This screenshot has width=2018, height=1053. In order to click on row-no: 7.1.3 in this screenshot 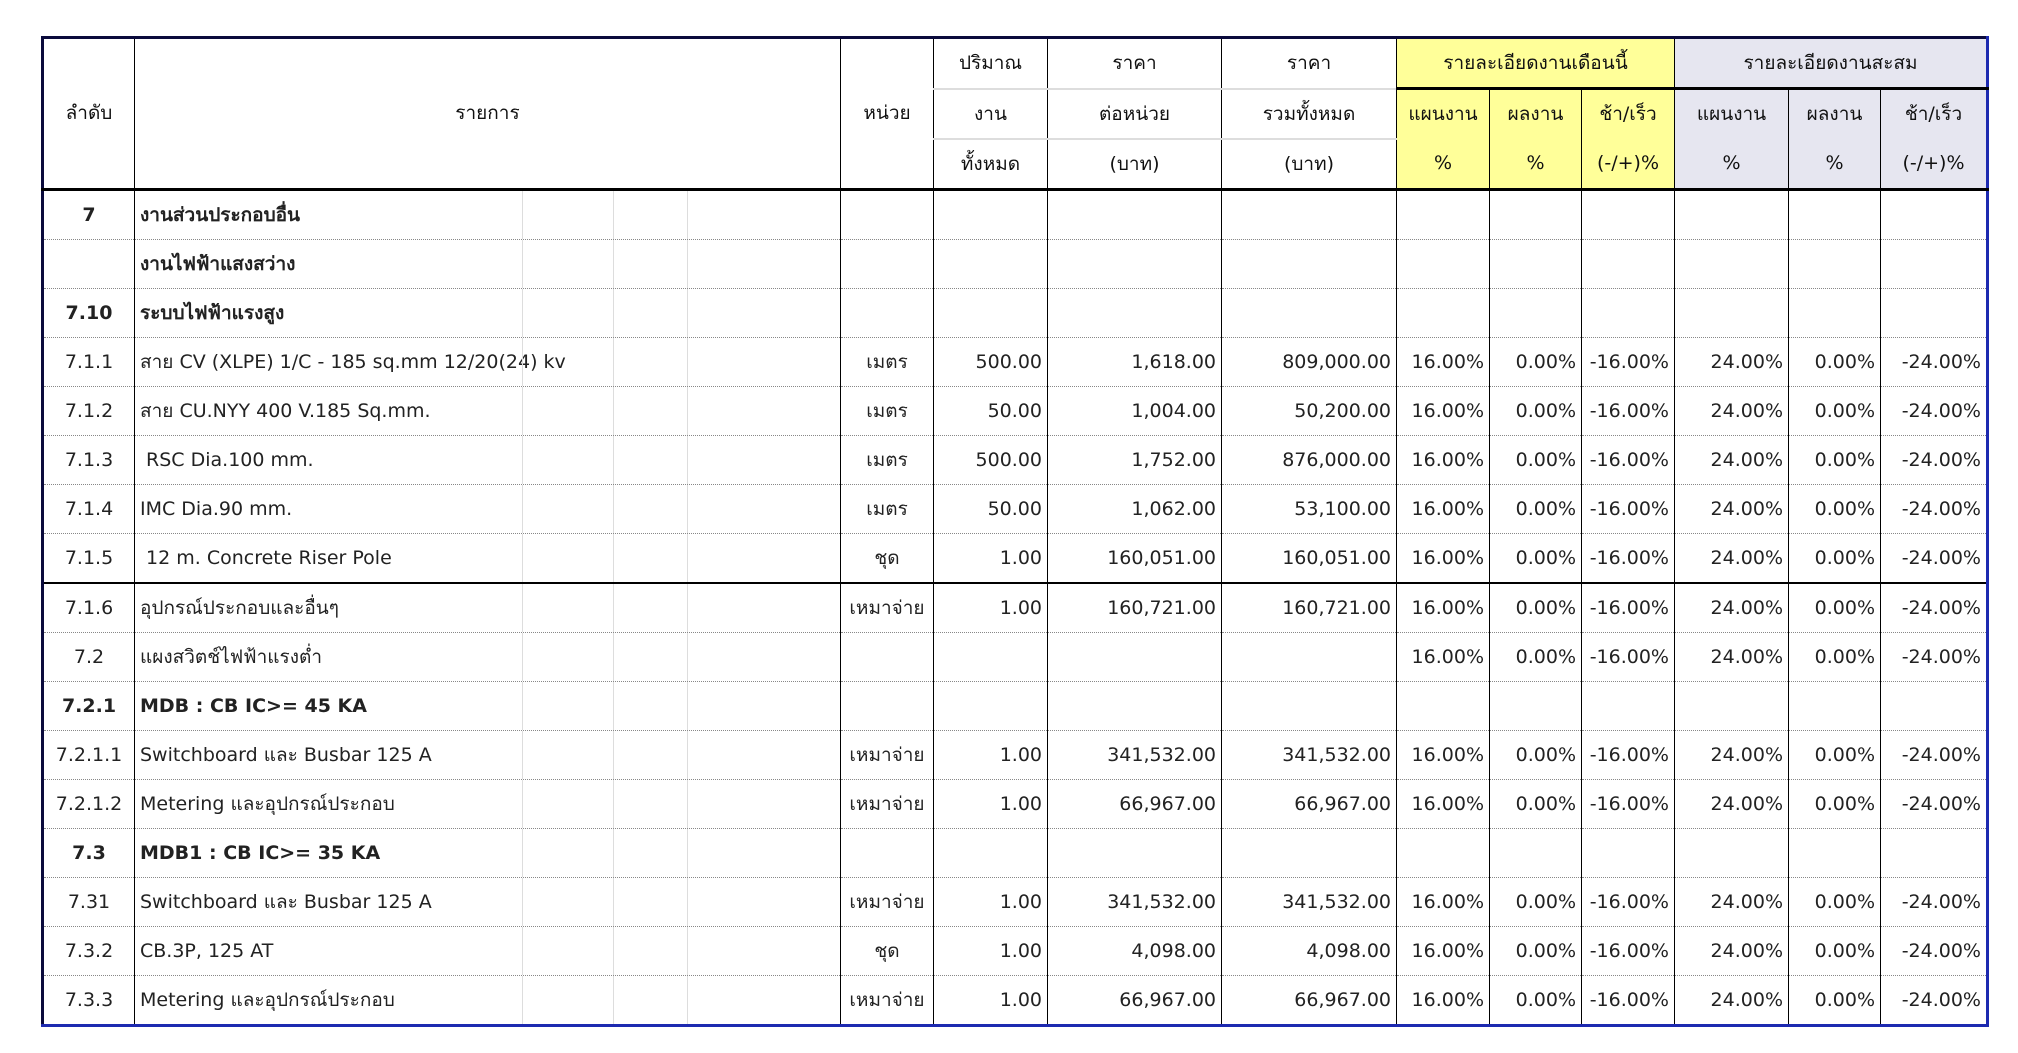, I will do `click(88, 460)`.